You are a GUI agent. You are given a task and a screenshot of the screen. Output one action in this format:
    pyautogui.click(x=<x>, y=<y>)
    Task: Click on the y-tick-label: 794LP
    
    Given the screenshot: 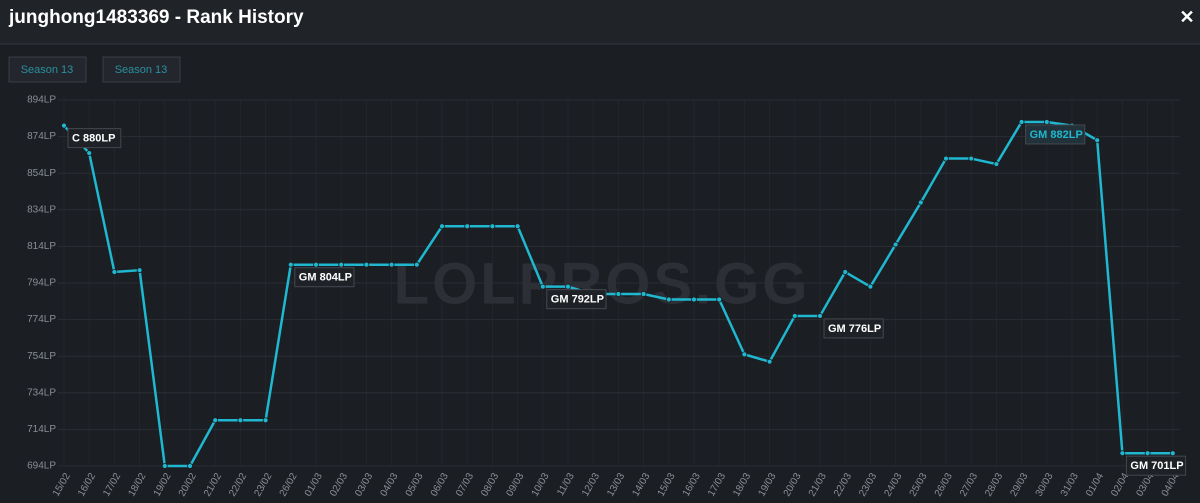 What is the action you would take?
    pyautogui.click(x=41, y=283)
    